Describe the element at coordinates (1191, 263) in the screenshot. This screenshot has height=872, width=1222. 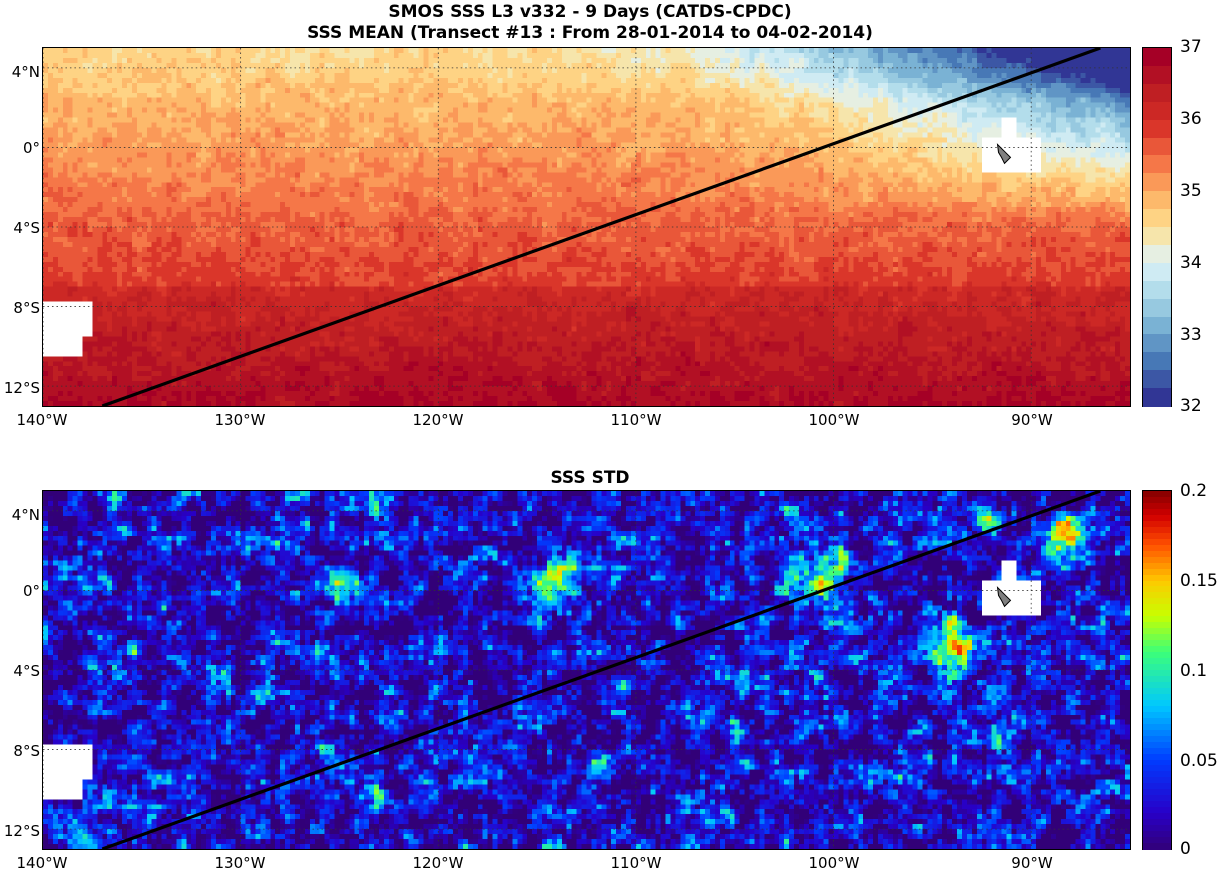
I see `mean-cbar-tick-34: 34` at that location.